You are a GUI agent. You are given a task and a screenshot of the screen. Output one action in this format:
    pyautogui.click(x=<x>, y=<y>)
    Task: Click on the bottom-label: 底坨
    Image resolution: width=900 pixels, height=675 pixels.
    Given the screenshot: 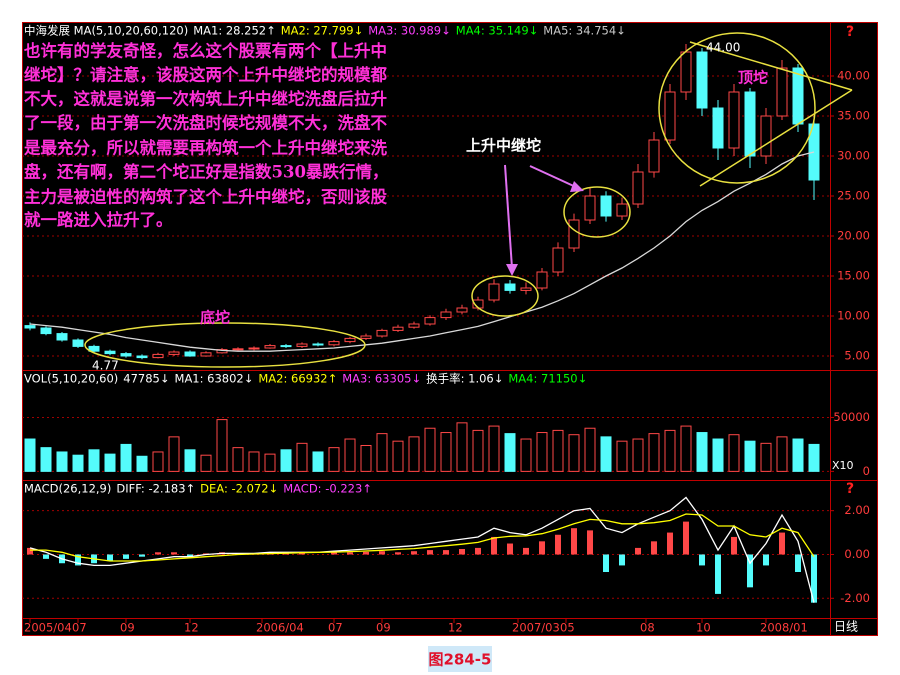 What is the action you would take?
    pyautogui.click(x=215, y=318)
    